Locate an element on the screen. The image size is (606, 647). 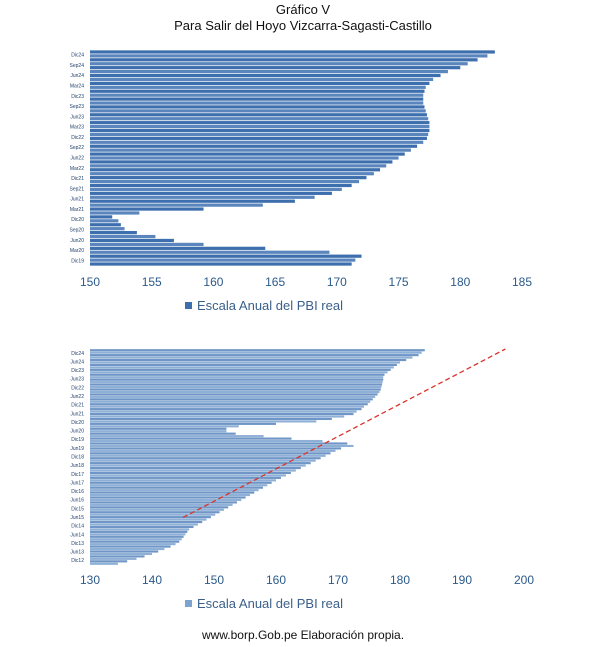
category-label: Jun20 is located at coordinates (77, 432).